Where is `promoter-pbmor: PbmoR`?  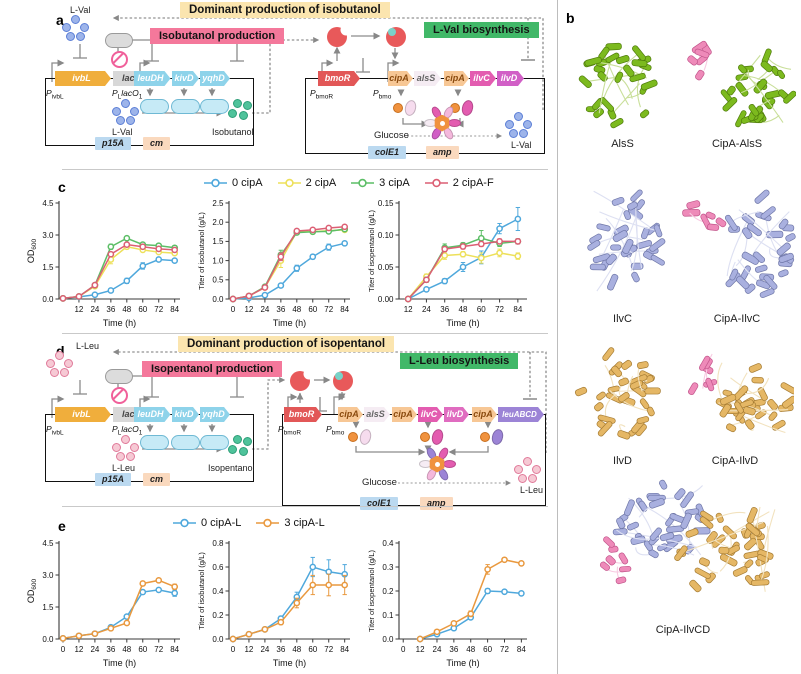
promoter-pbmor: PbmoR is located at coordinates (322, 94).